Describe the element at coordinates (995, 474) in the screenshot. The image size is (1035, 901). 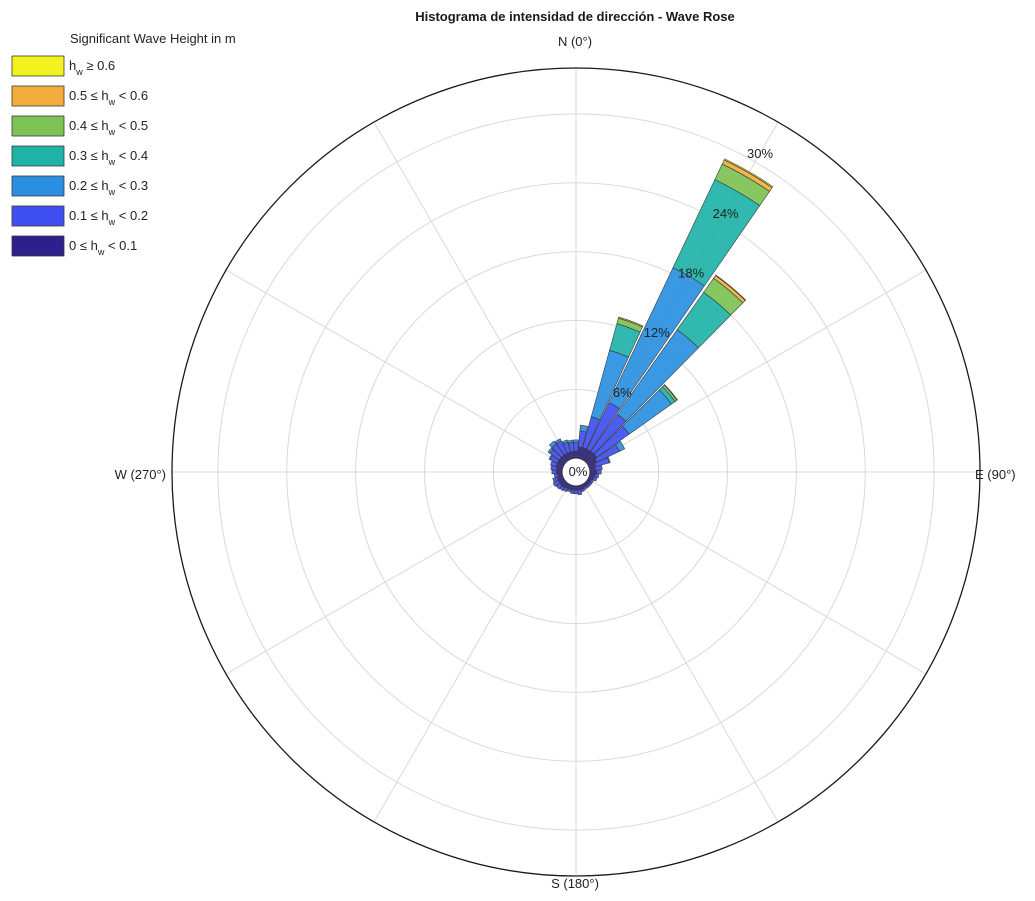
I see `cardinal-e: E (90°)` at that location.